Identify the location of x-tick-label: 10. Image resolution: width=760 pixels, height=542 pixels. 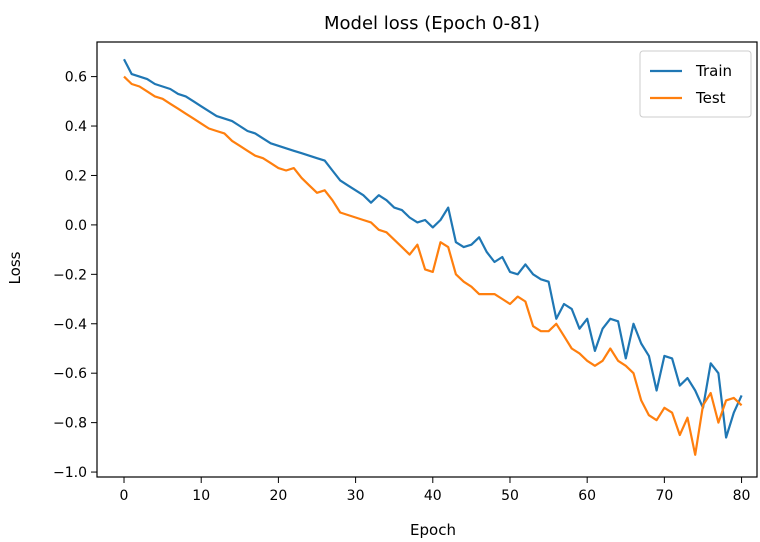
(201, 496).